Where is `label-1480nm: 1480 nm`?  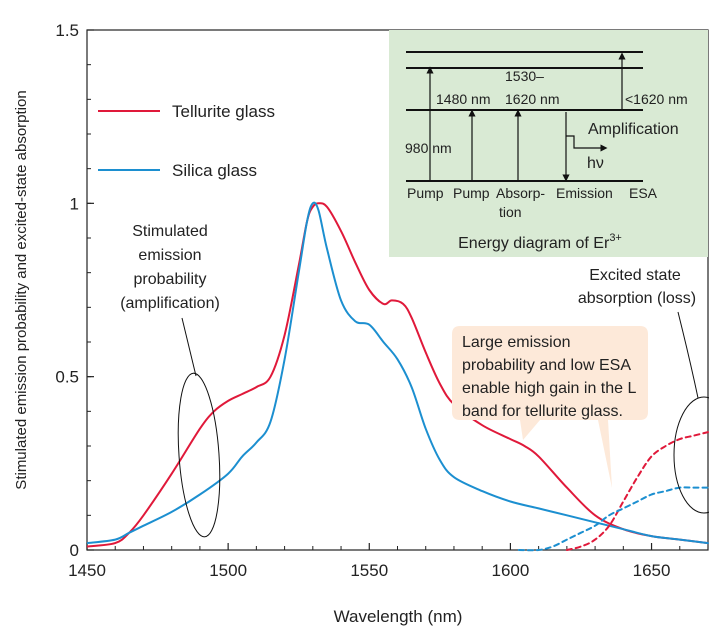
label-1480nm: 1480 nm is located at coordinates (463, 99).